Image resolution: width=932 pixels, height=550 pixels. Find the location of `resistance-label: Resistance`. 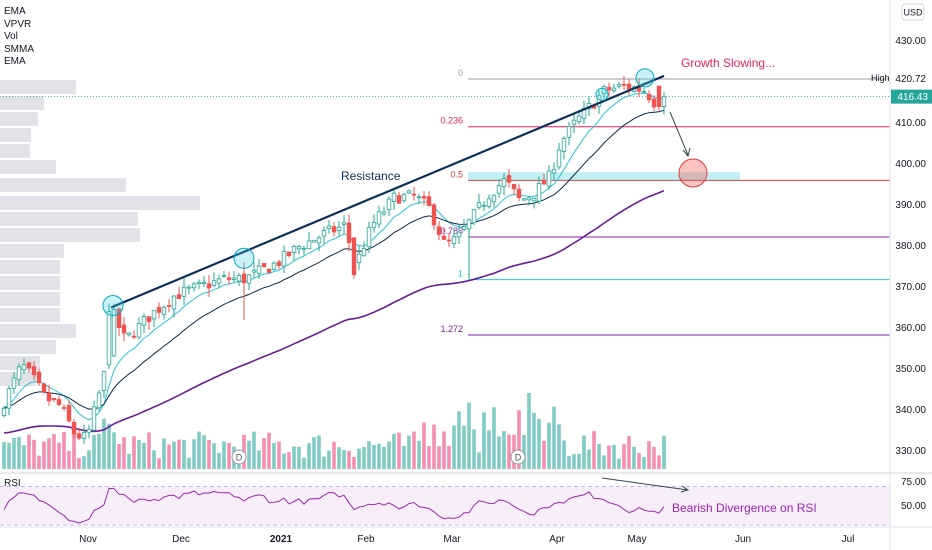

resistance-label: Resistance is located at coordinates (371, 176).